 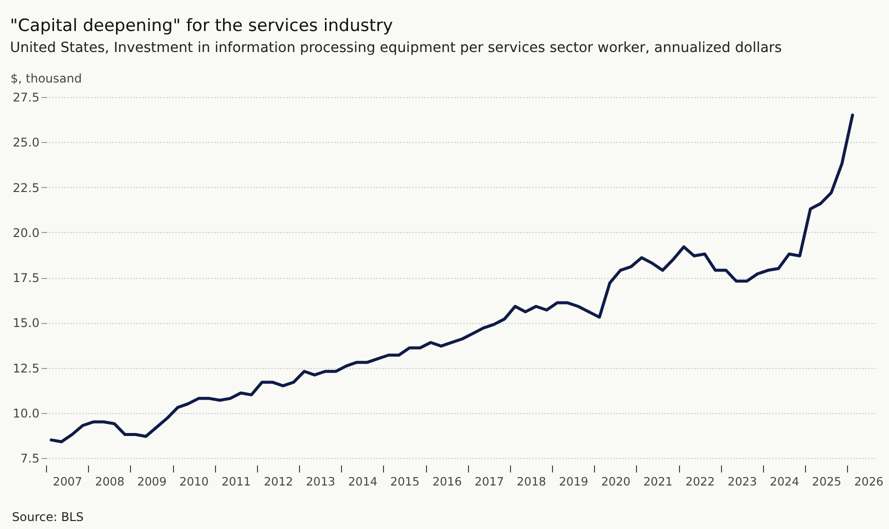 I want to click on x-tick-label: 2016, so click(x=447, y=481).